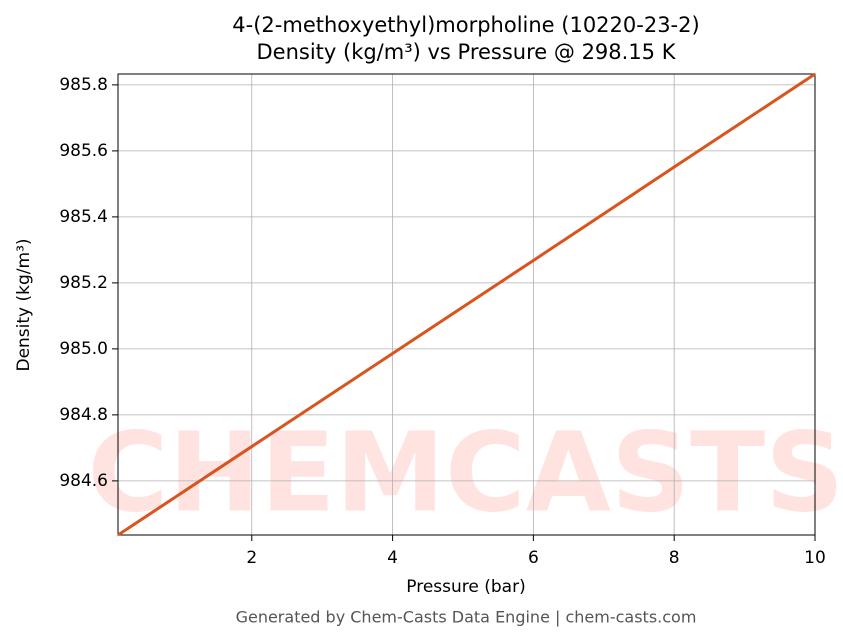  Describe the element at coordinates (83, 283) in the screenshot. I see `y-tick-label: 985.2` at that location.